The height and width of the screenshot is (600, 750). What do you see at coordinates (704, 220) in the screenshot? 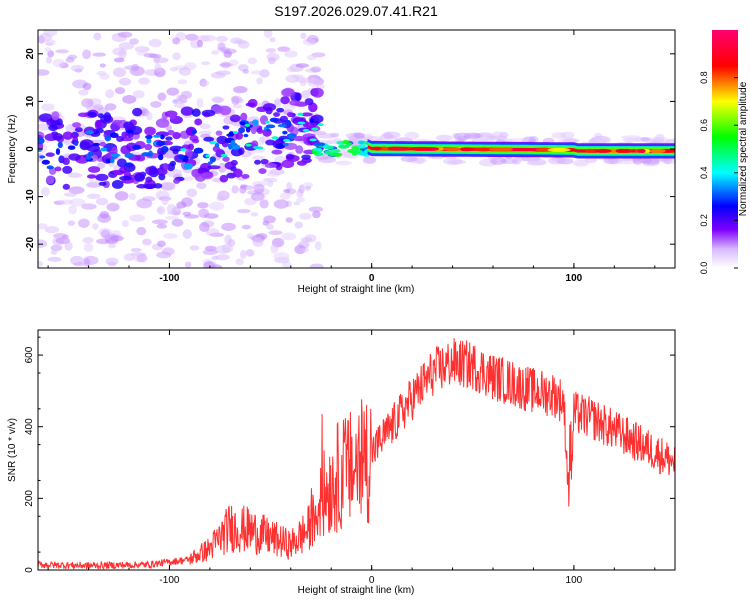
I see `colorbar-tick-label: 0.2` at bounding box center [704, 220].